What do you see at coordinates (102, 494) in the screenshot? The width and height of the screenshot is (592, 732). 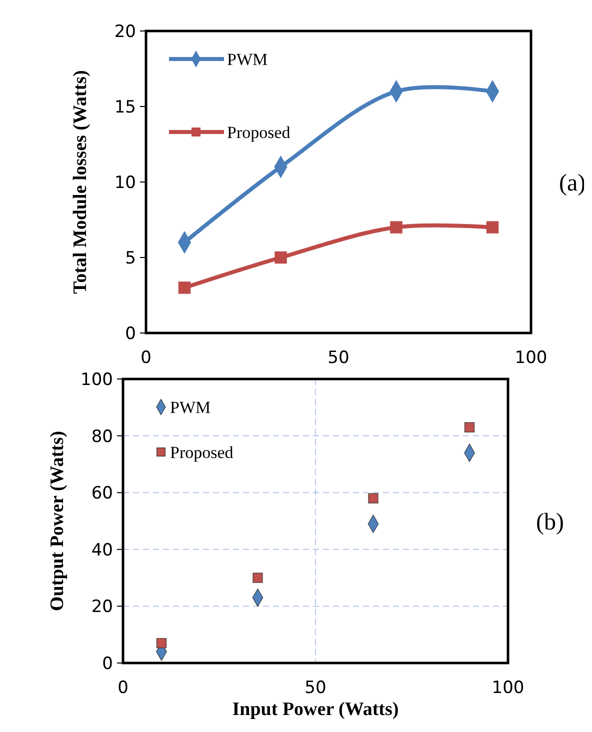 I see `y-tick-label: 60` at bounding box center [102, 494].